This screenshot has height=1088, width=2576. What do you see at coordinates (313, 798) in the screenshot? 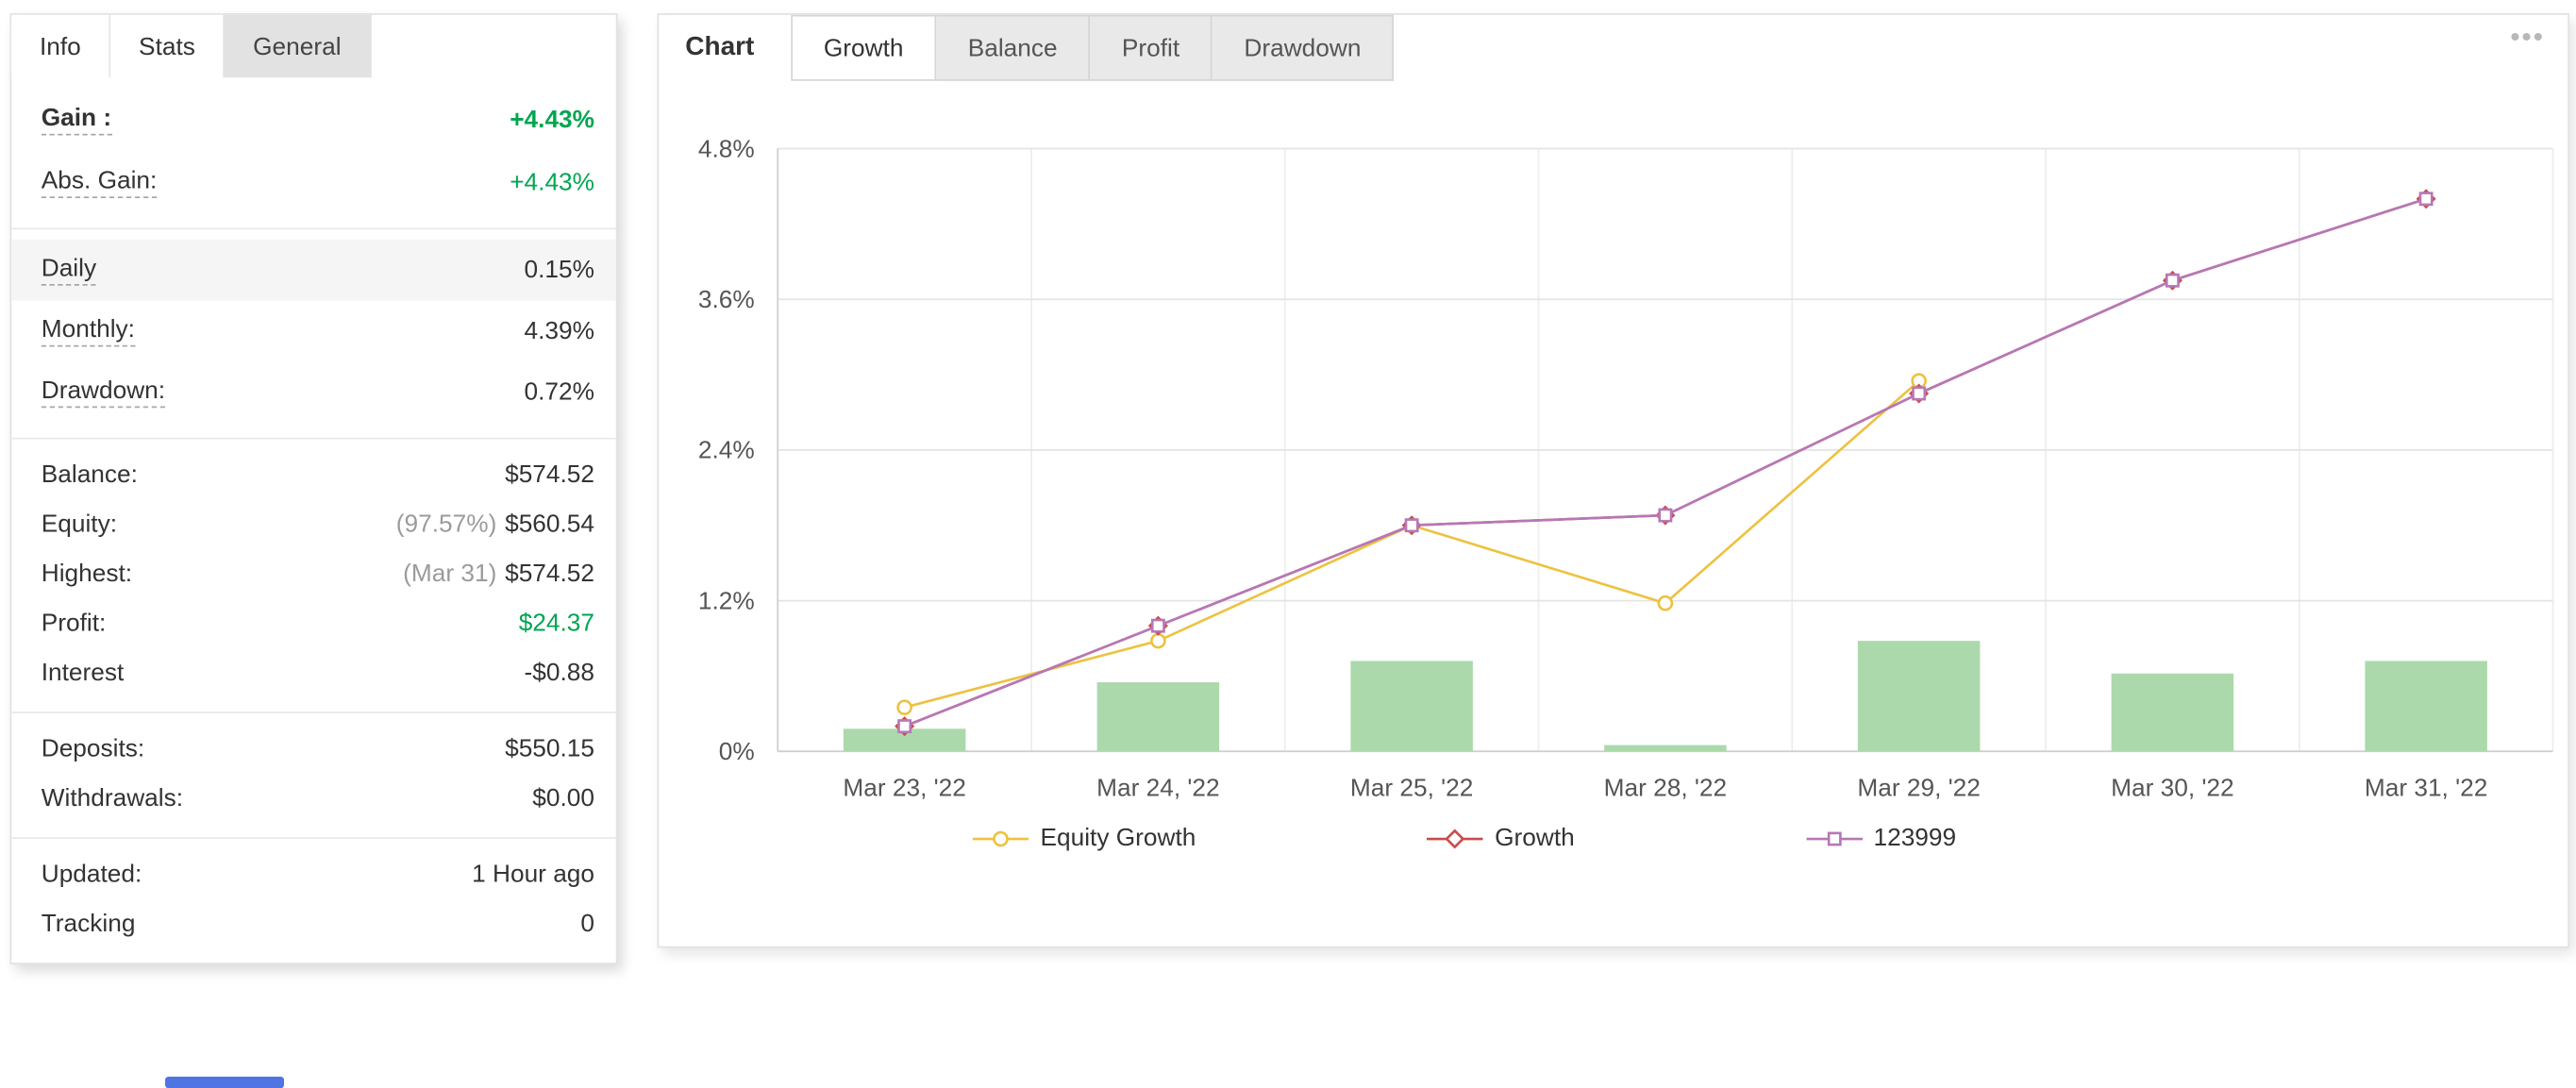
I see `stat-row-withdrawals: Withdrawals: $0.00` at bounding box center [313, 798].